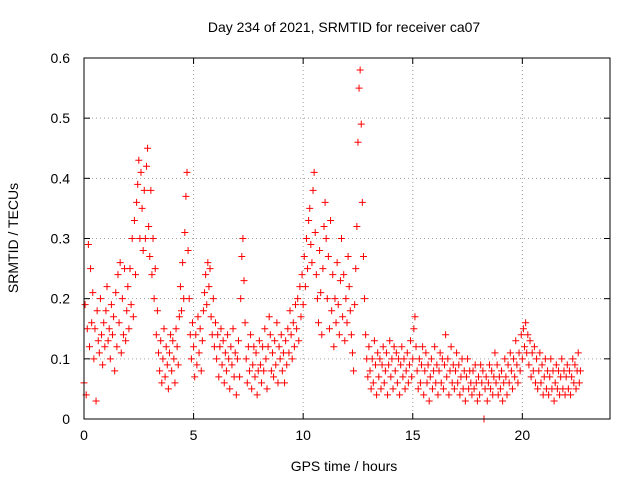 The image size is (640, 480). Describe the element at coordinates (413, 435) in the screenshot. I see `x-tick-label: 15` at that location.